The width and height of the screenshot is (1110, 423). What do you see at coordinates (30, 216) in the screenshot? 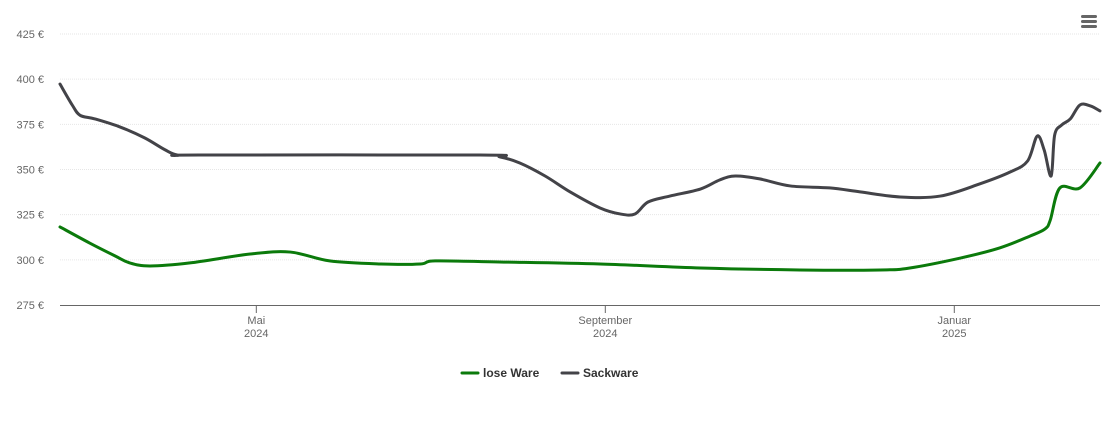
I see `y-tick-label: 325 €` at bounding box center [30, 216].